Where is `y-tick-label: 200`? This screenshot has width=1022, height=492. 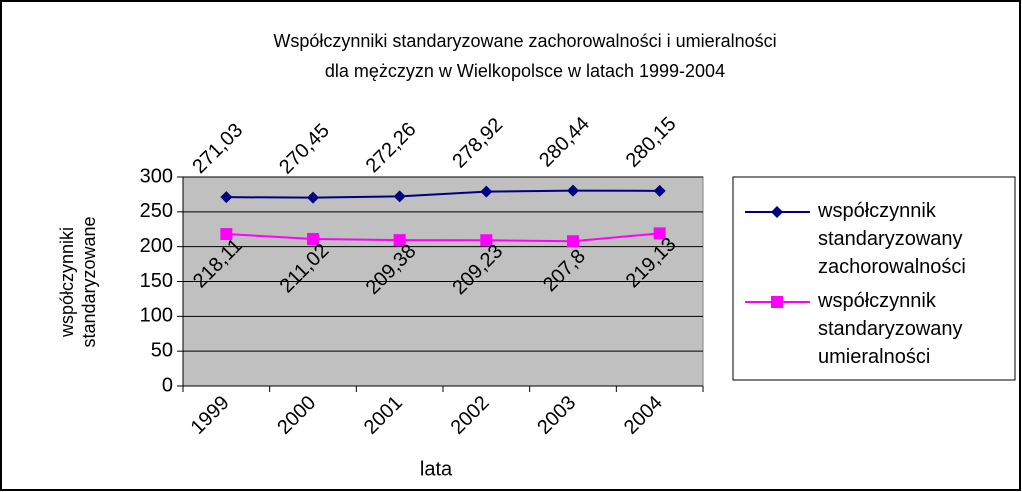 y-tick-label: 200 is located at coordinates (156, 246).